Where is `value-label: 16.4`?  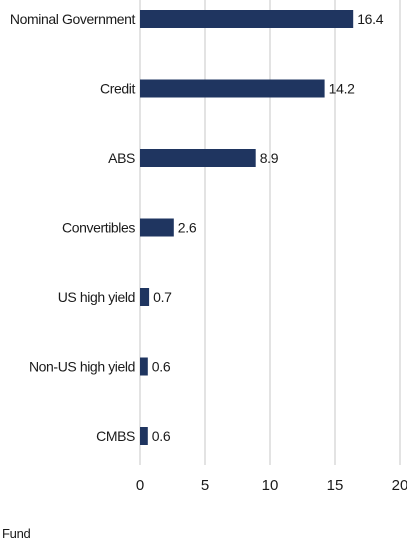
value-label: 16.4 is located at coordinates (370, 19).